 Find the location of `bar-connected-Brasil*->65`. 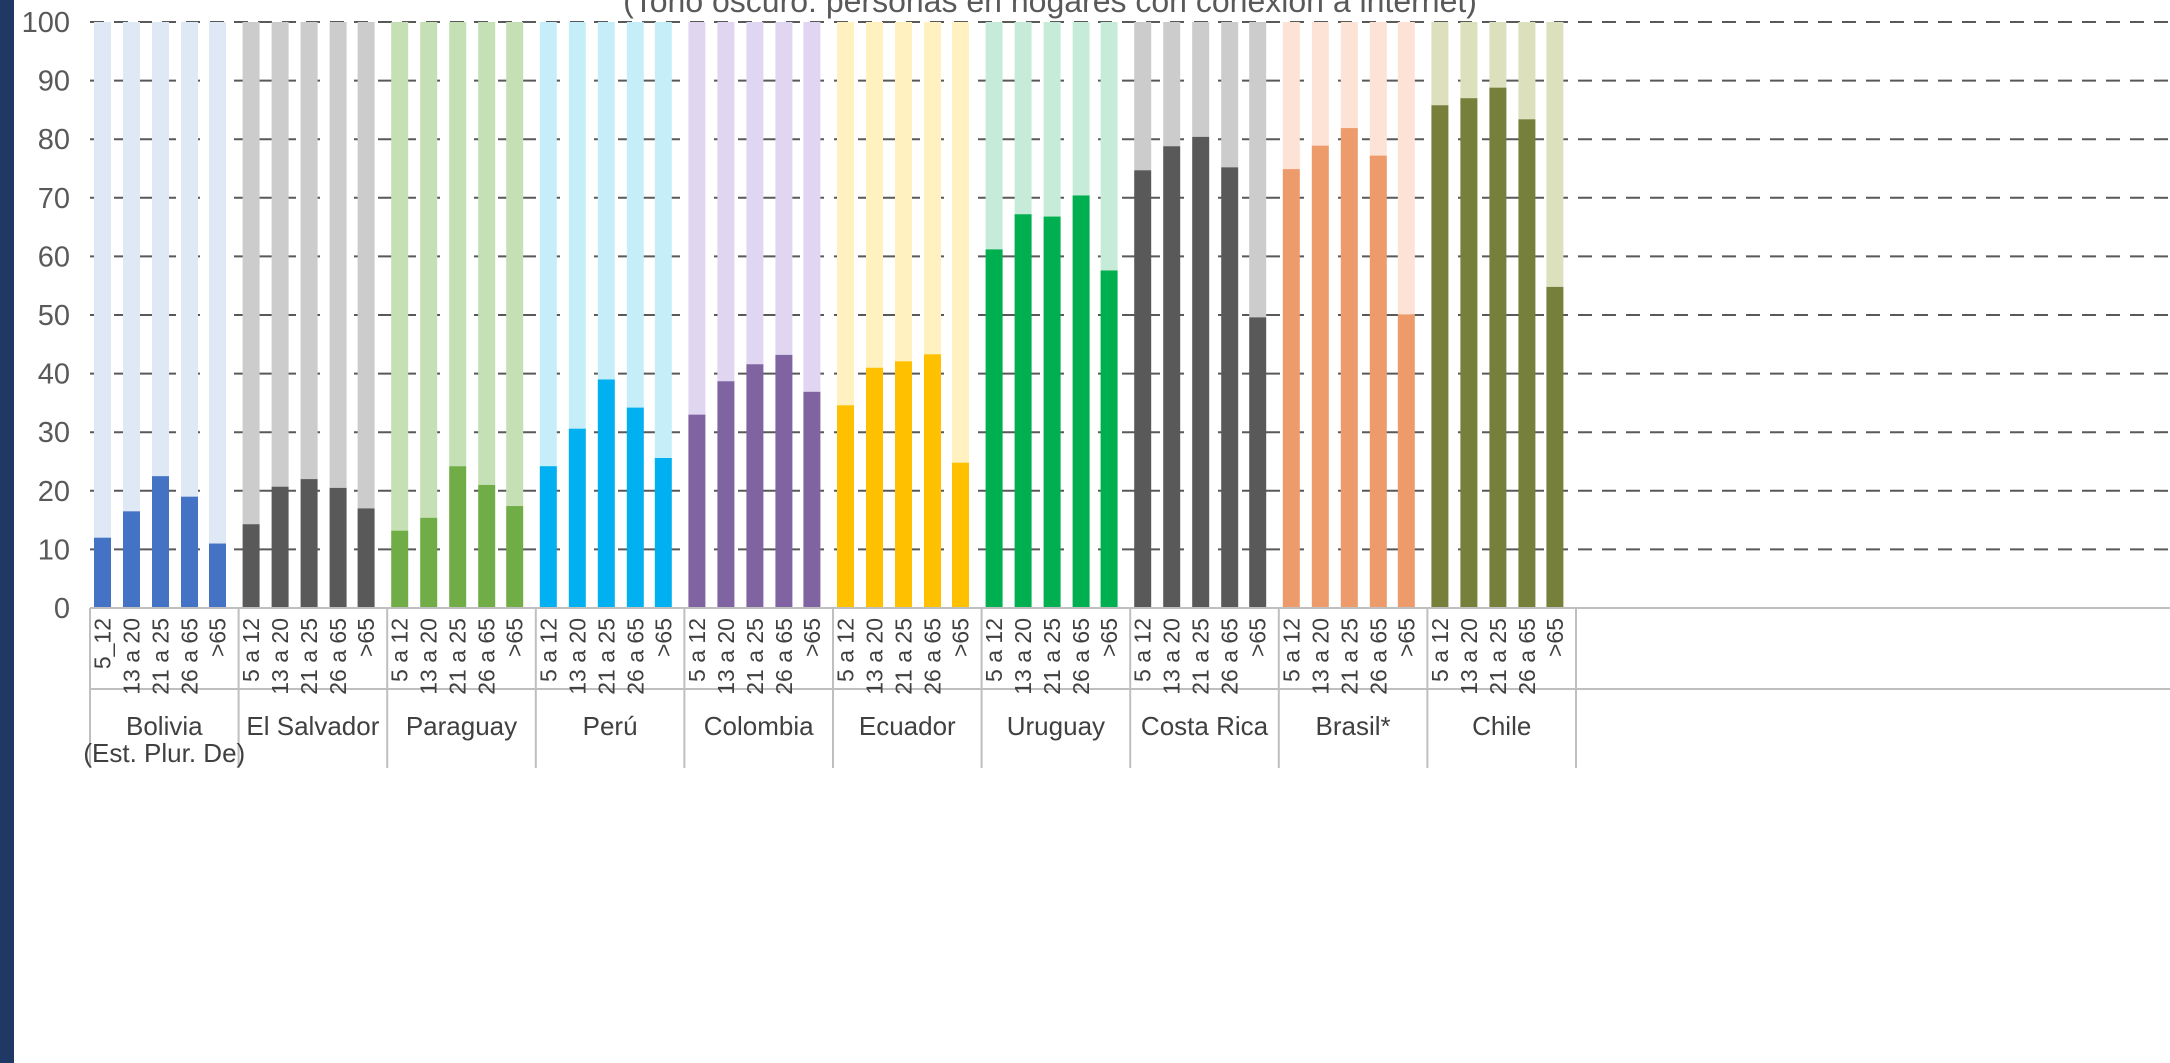

bar-connected-Brasil*->65 is located at coordinates (1406, 461).